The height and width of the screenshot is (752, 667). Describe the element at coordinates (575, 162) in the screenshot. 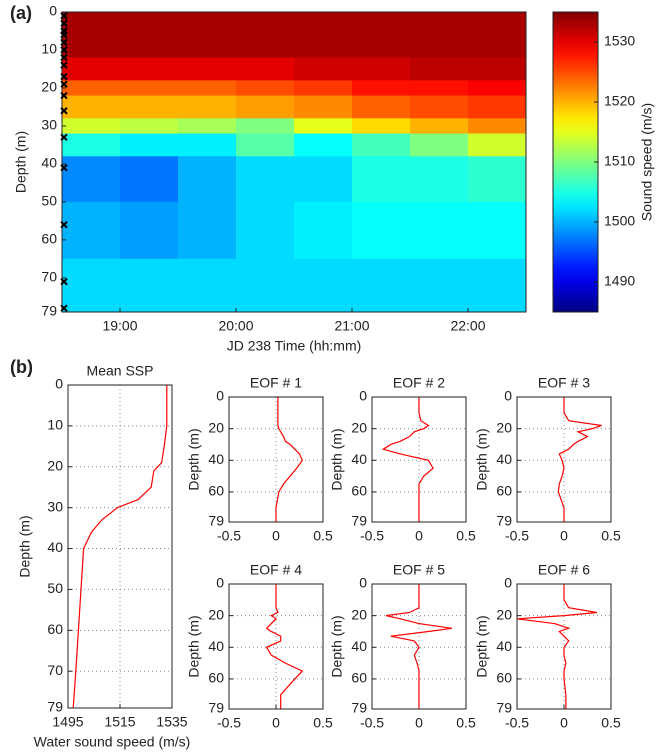

I see `colorbar` at that location.